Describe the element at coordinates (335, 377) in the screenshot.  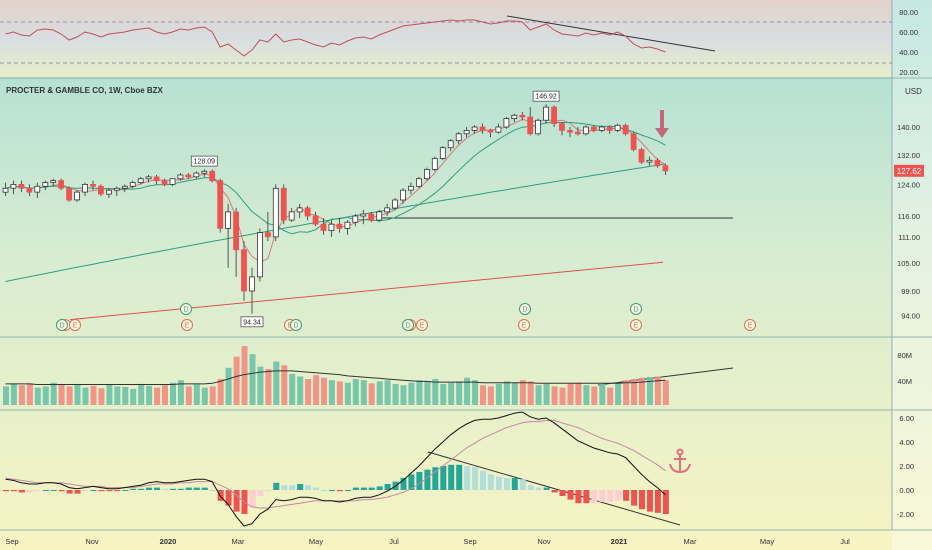
I see `volume-average-line` at that location.